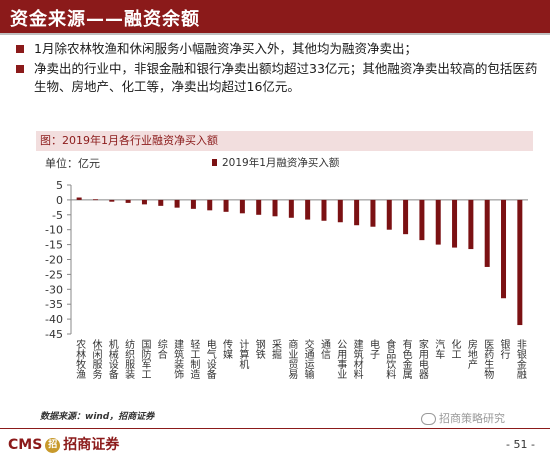 The height and width of the screenshot is (457, 550). I want to click on legend-label: 2019年1月融资净买入额, so click(281, 162).